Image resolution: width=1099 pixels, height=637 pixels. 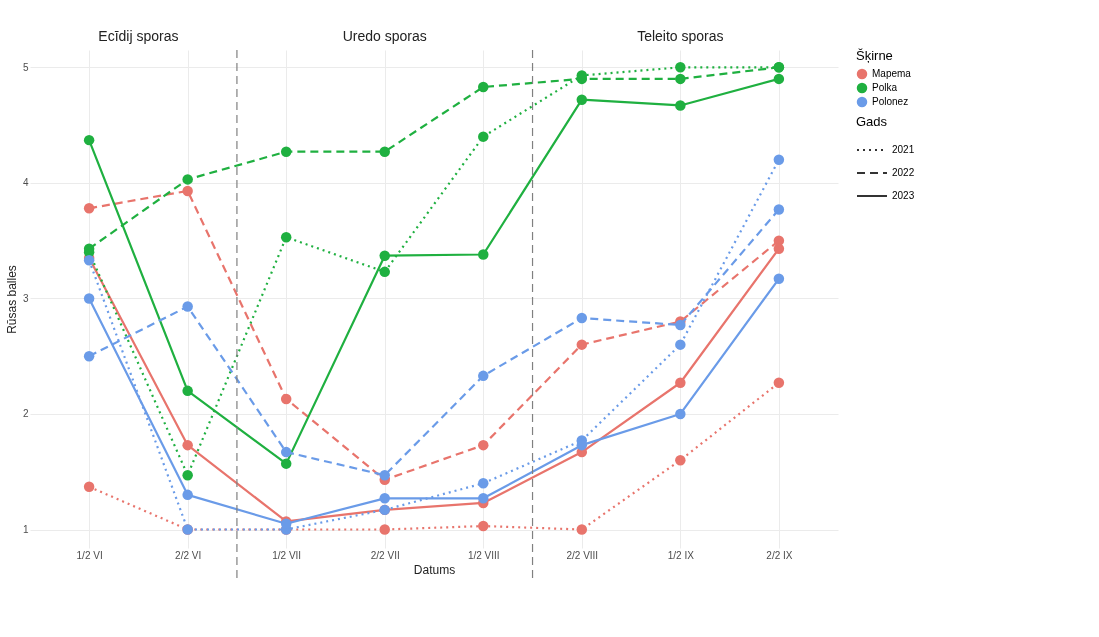 I want to click on x-tick-label: 1/2 VII, so click(x=287, y=555).